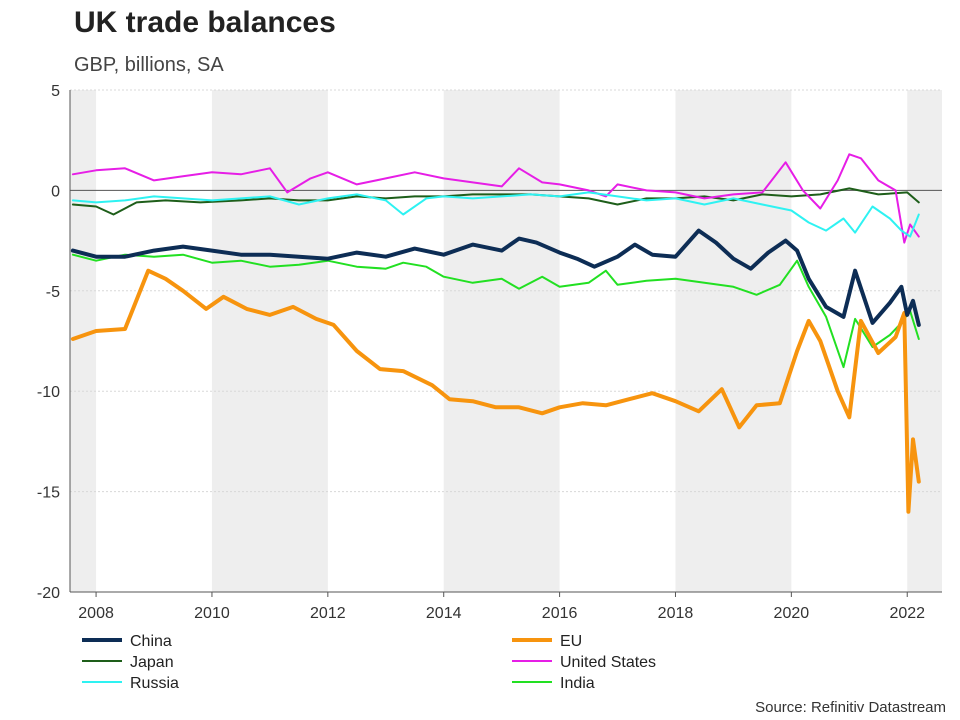 The image size is (960, 720). I want to click on y-tick-label: -20, so click(48, 593).